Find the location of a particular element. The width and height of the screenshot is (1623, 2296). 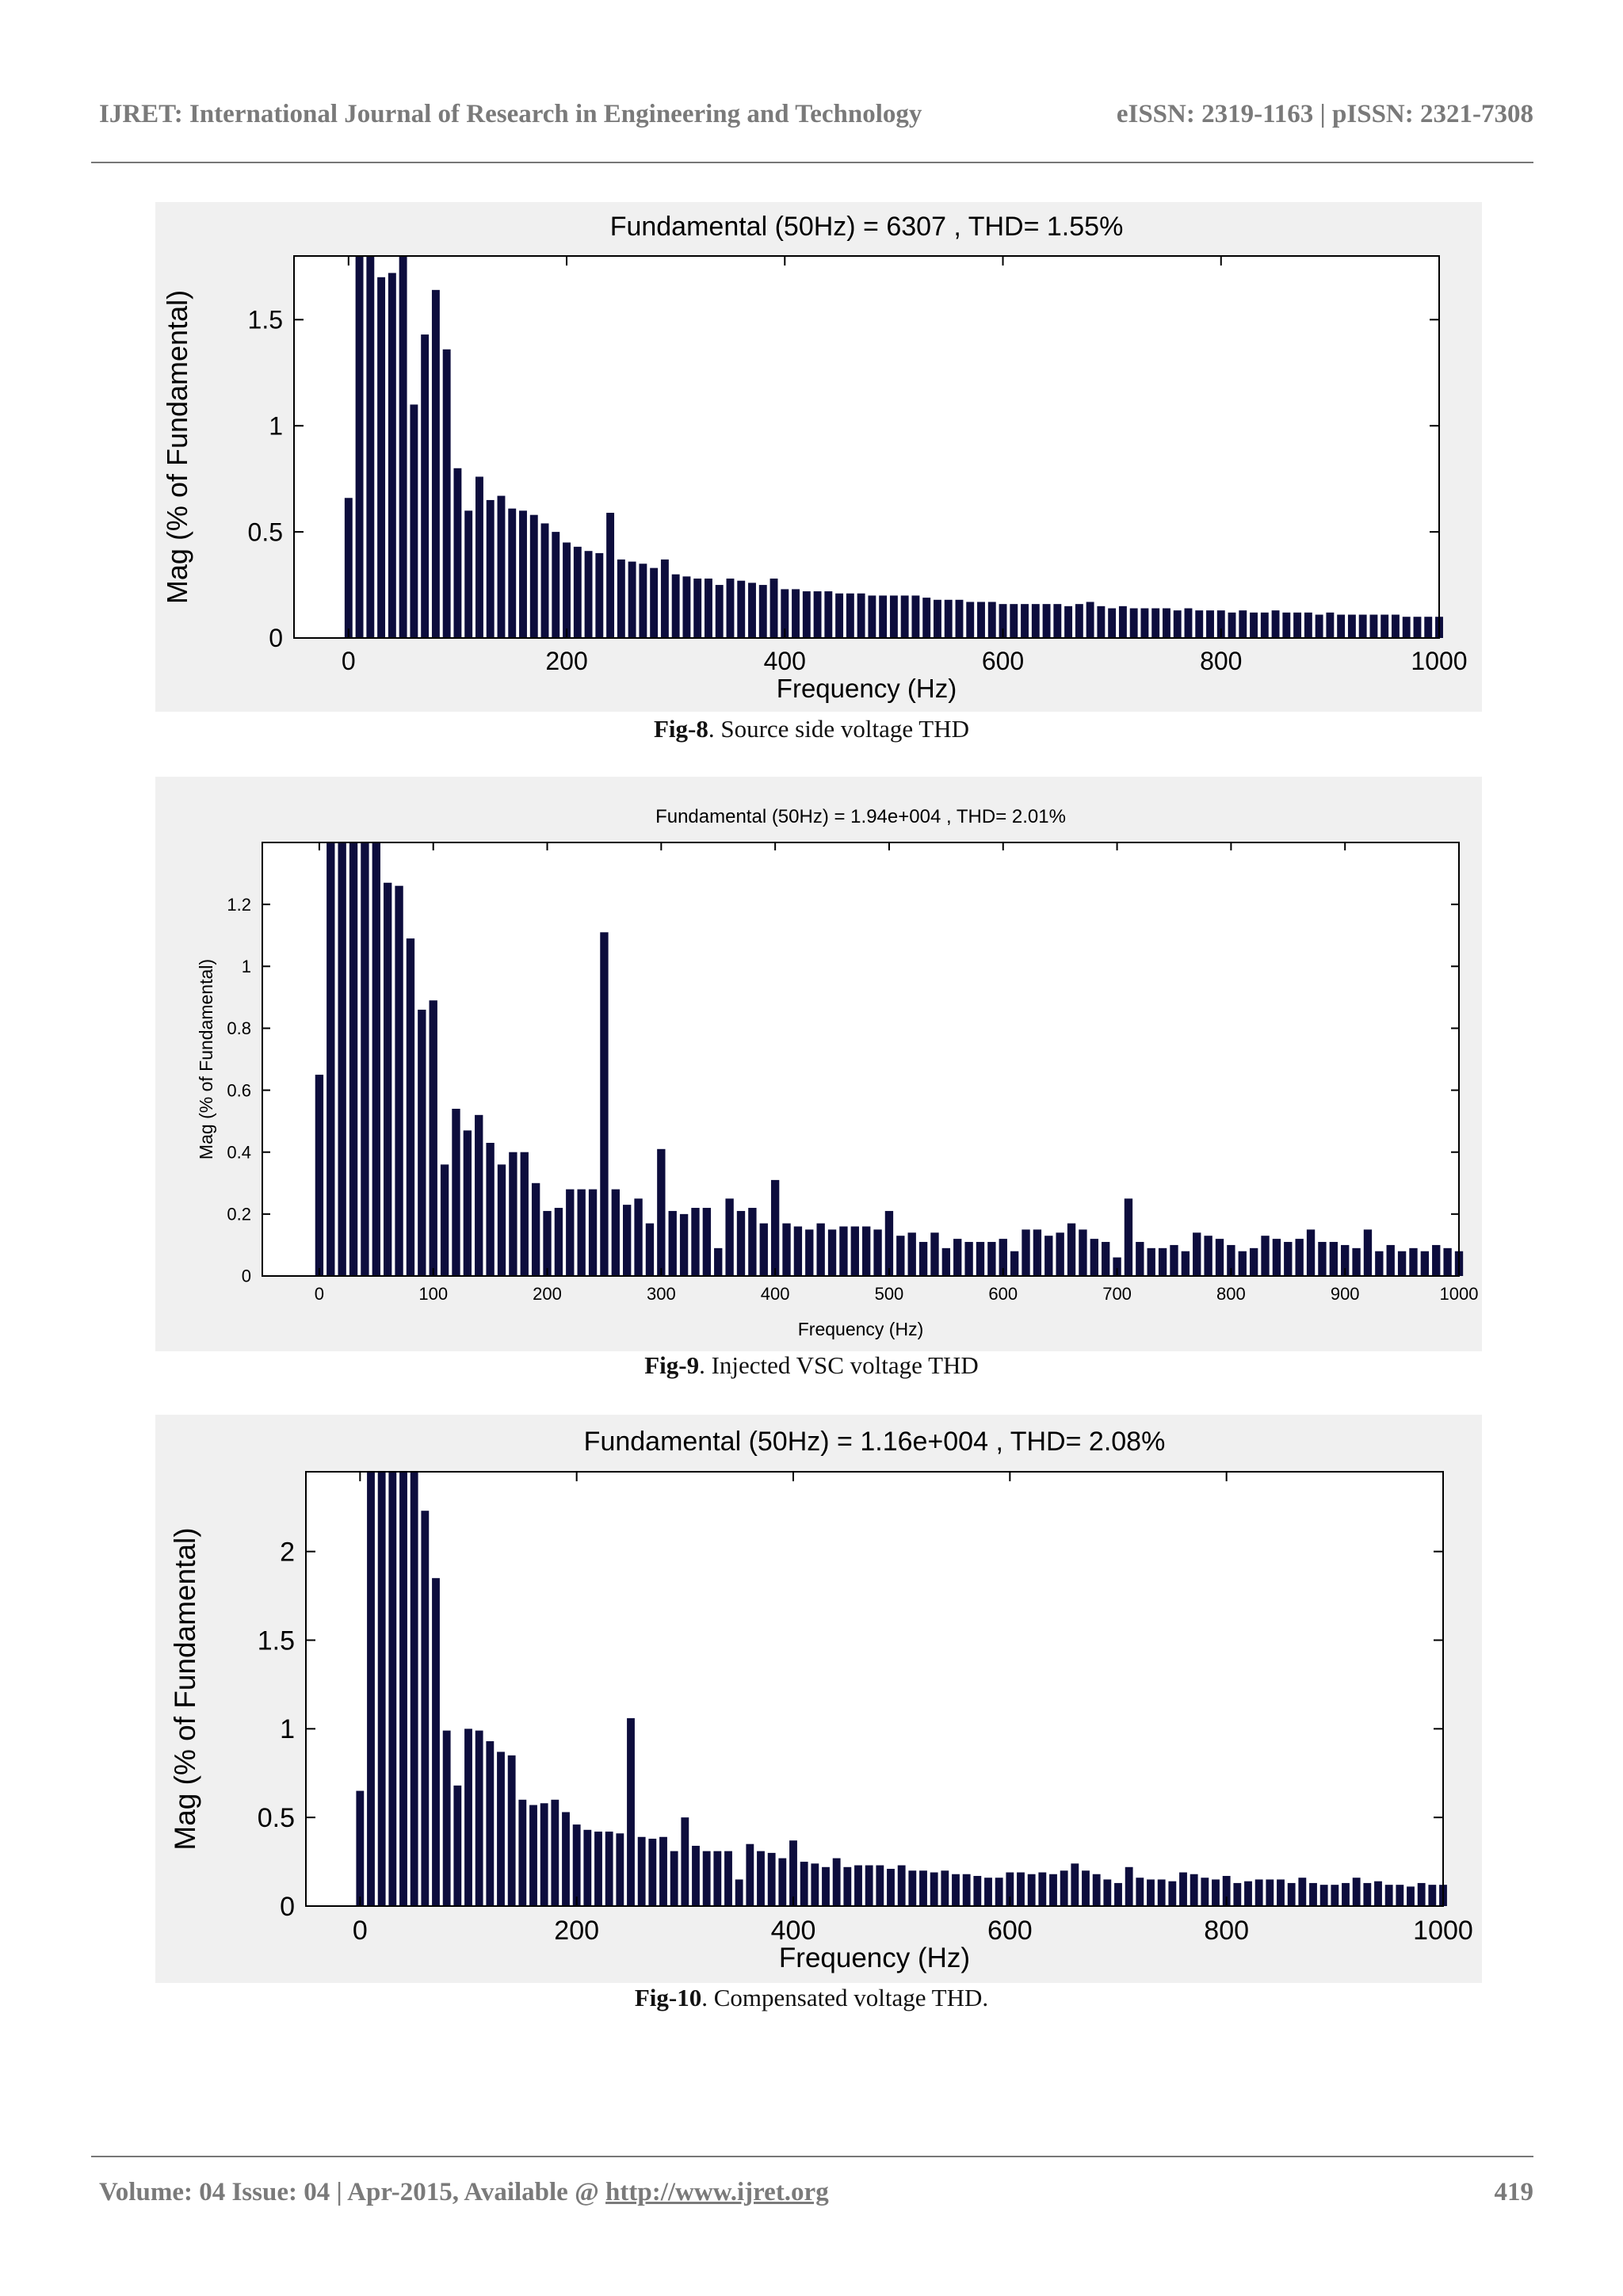

x-tick-label: 100 is located at coordinates (433, 1294).